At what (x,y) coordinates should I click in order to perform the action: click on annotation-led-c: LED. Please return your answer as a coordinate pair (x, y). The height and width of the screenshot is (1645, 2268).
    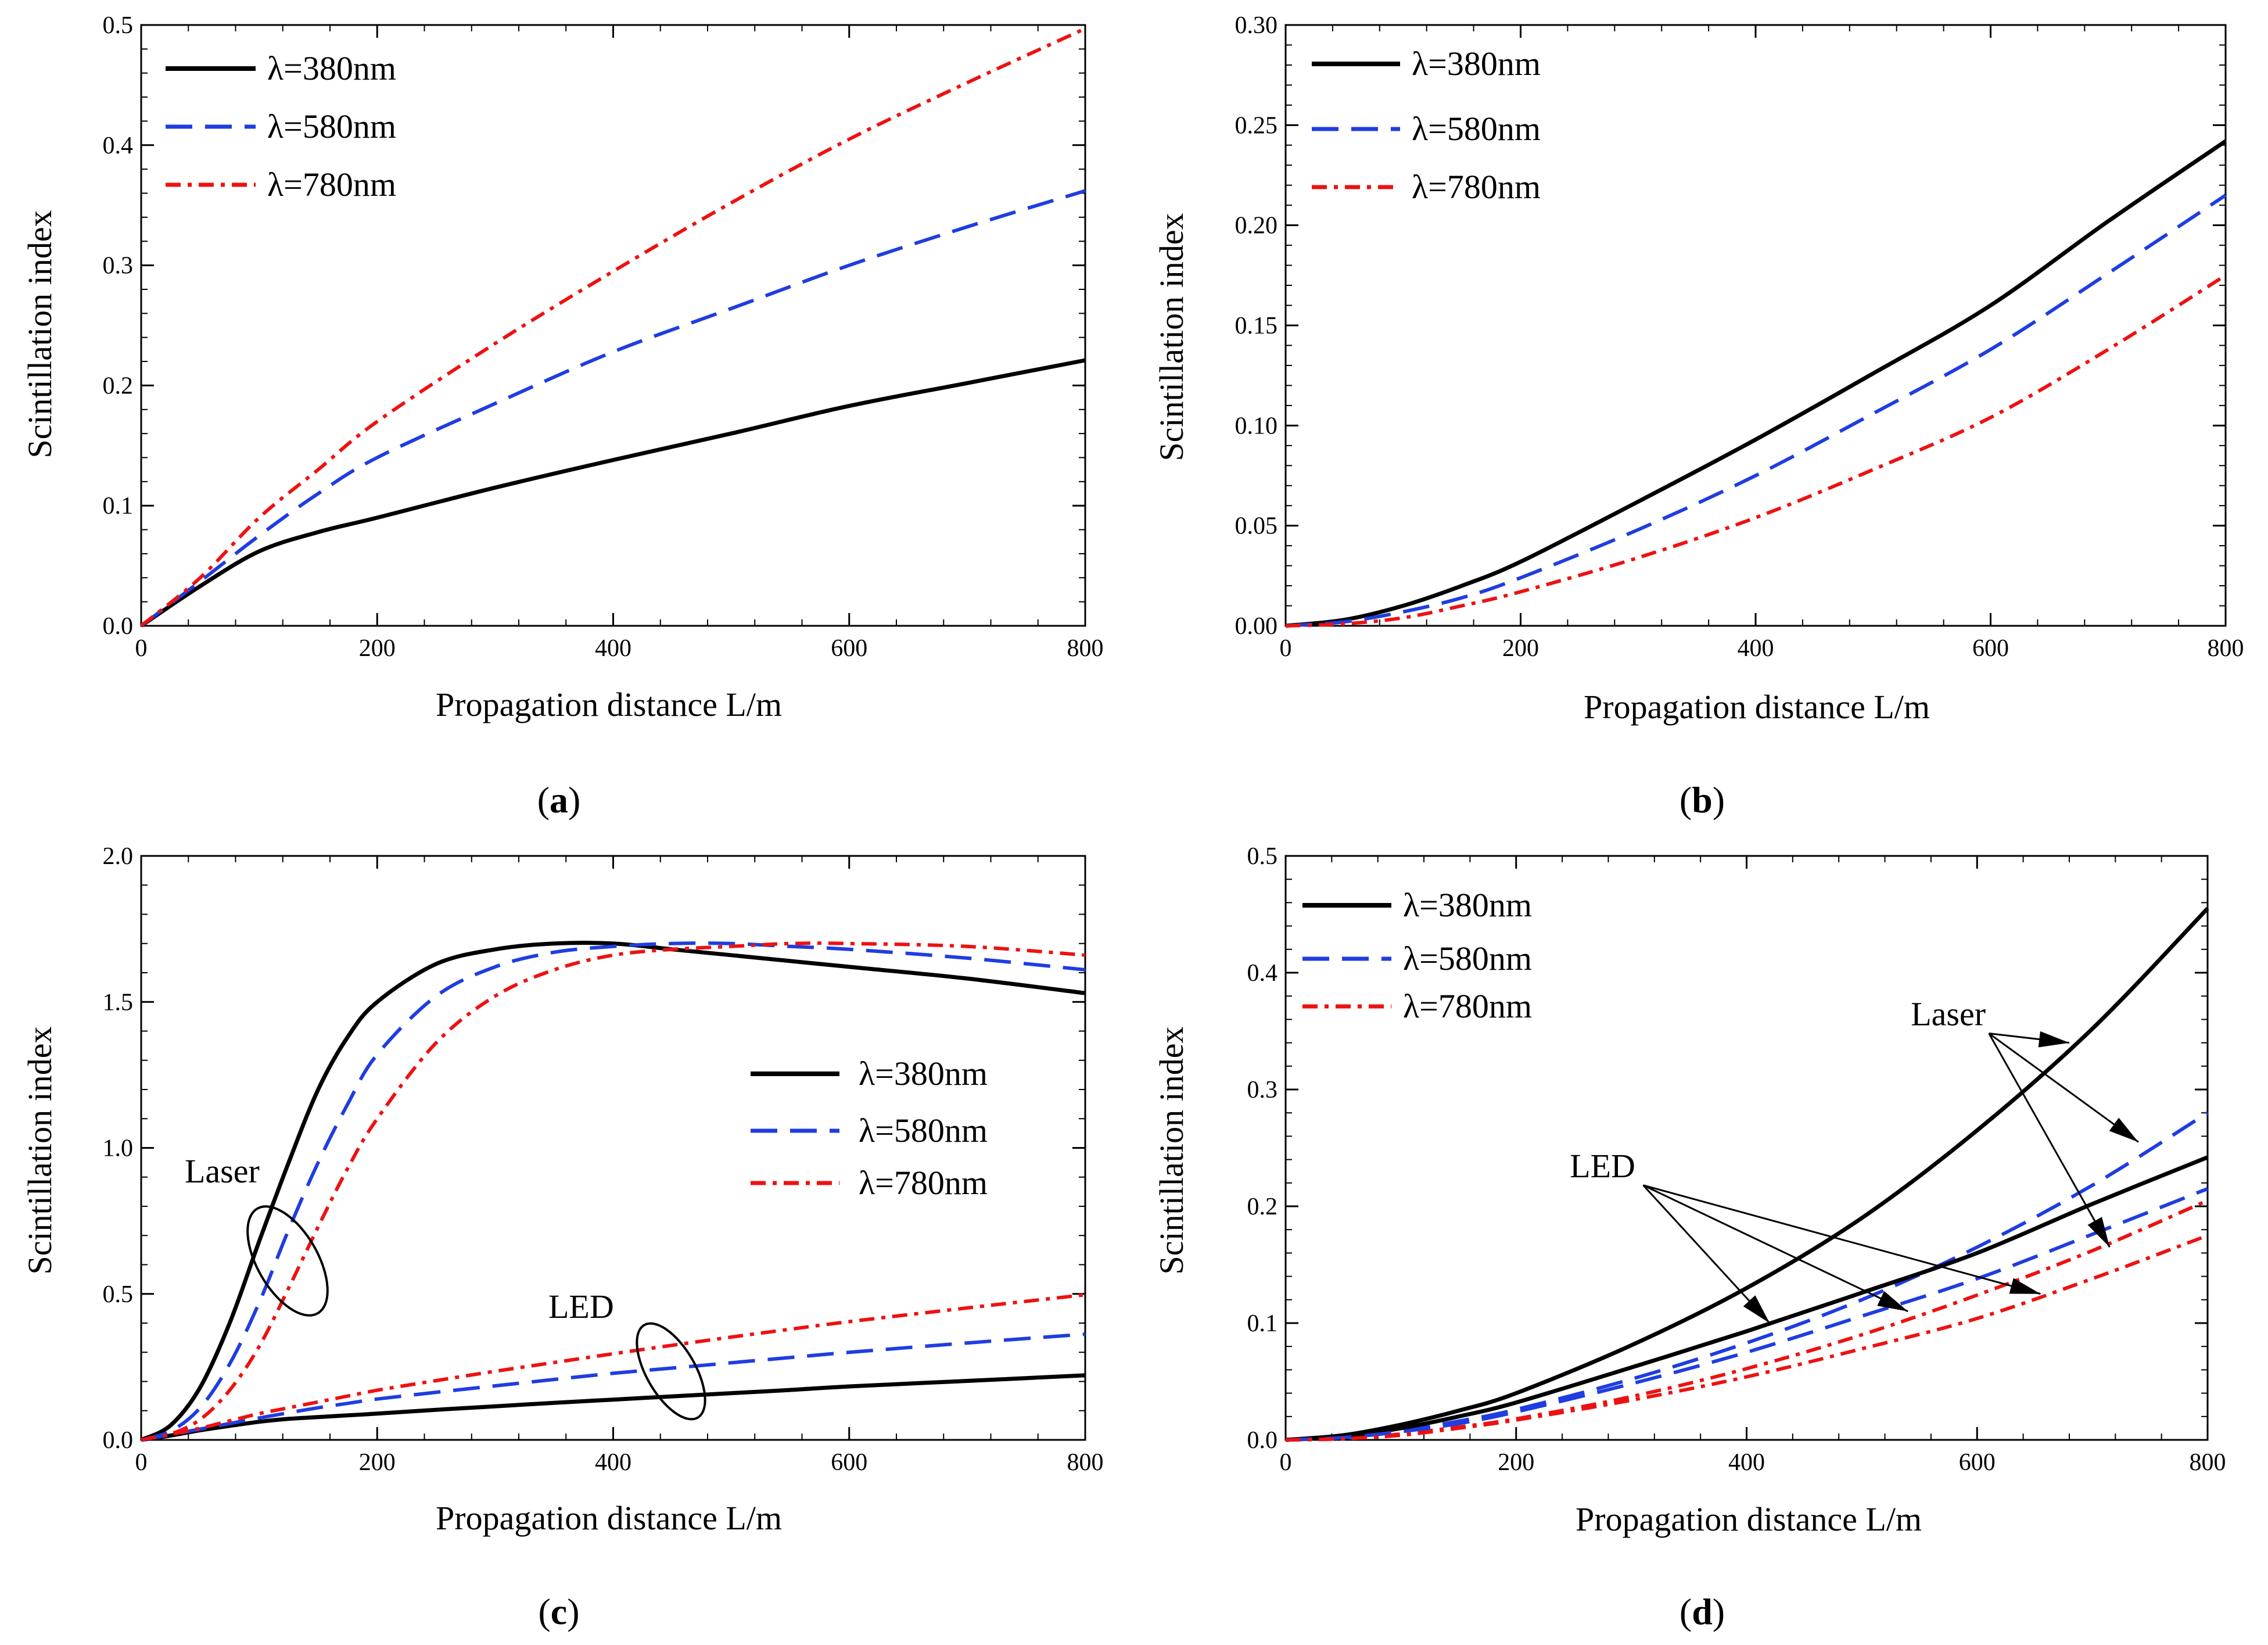
    Looking at the image, I should click on (627, 1354).